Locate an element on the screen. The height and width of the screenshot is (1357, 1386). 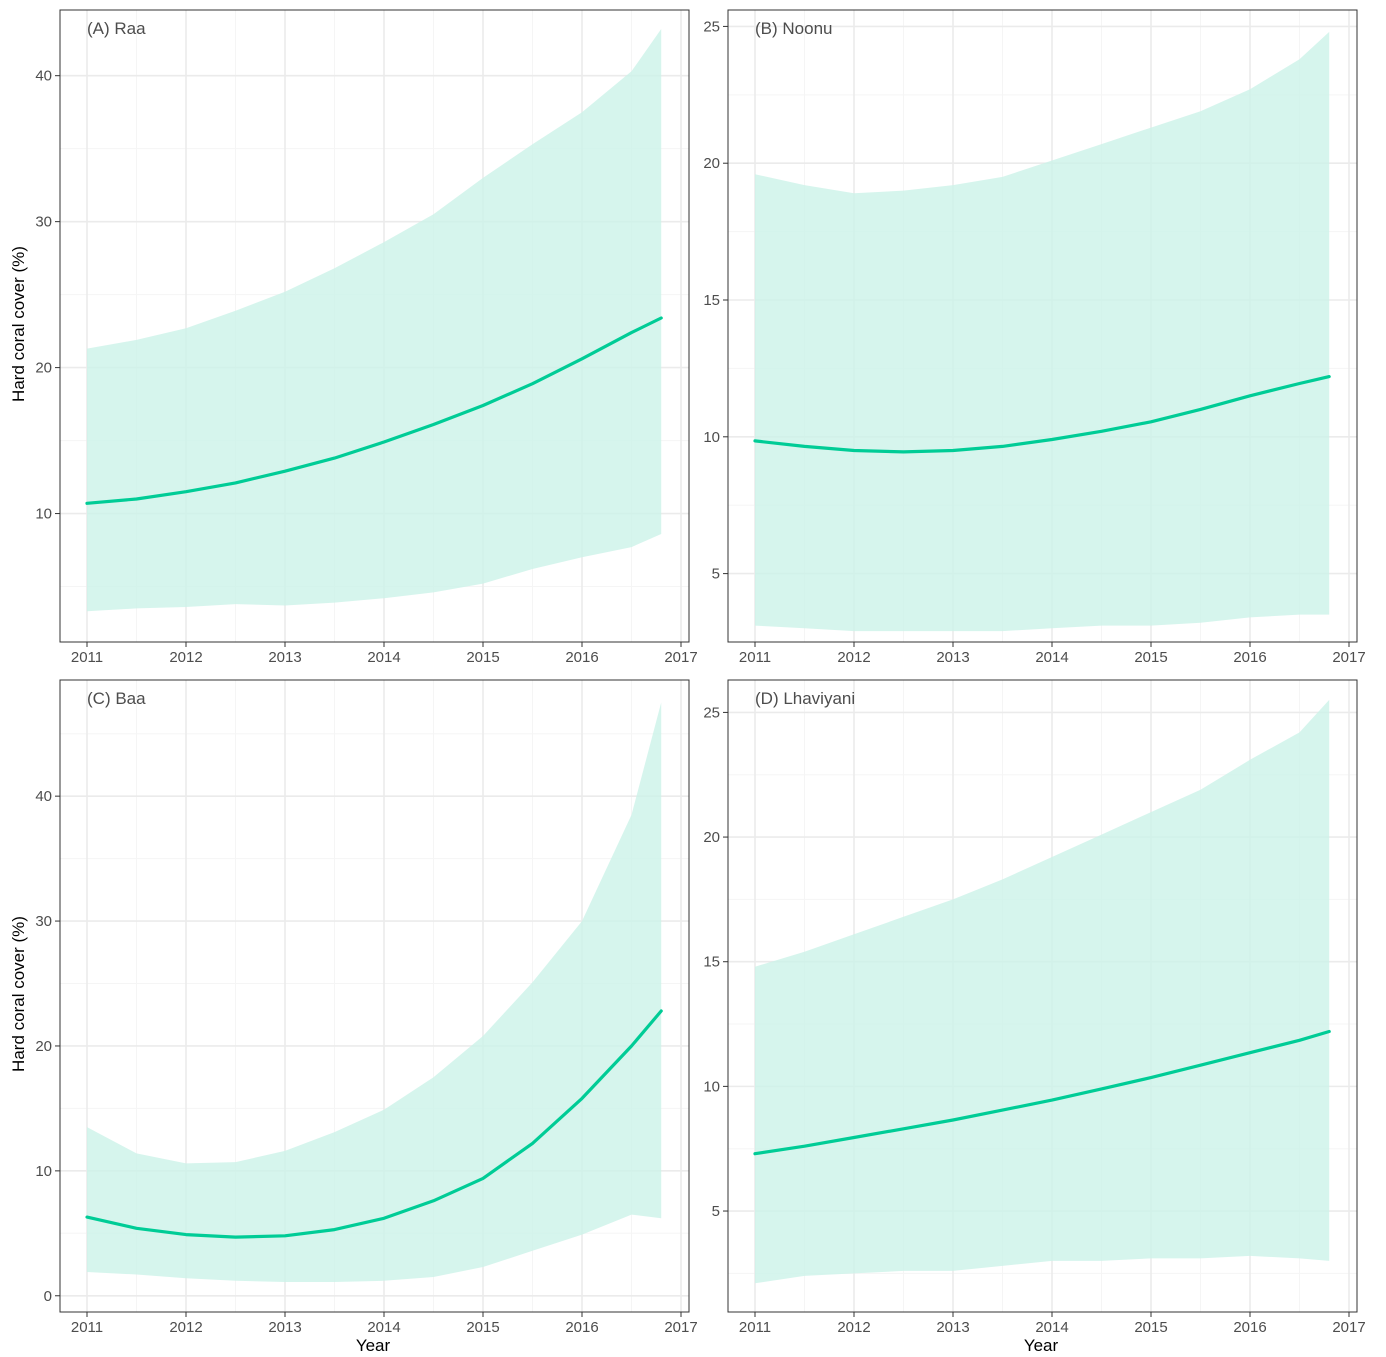
x-axis-title-left: Year is located at coordinates (373, 1345).